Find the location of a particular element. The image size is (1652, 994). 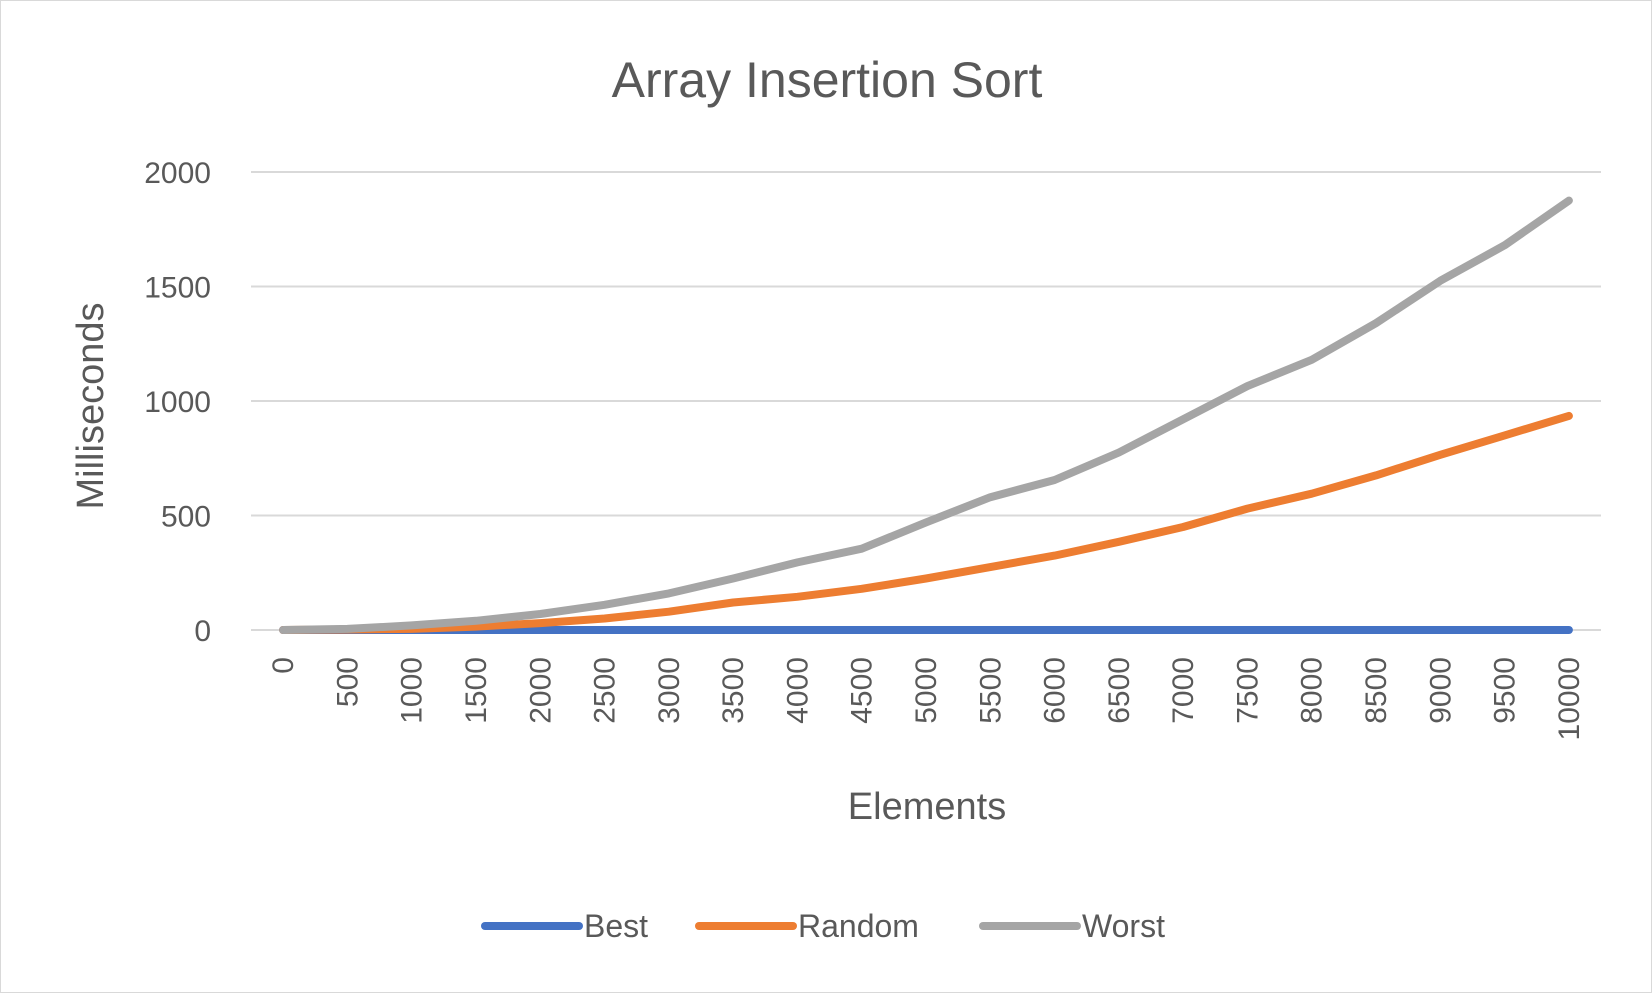

y-axis-title: Milliseconds is located at coordinates (91, 406).